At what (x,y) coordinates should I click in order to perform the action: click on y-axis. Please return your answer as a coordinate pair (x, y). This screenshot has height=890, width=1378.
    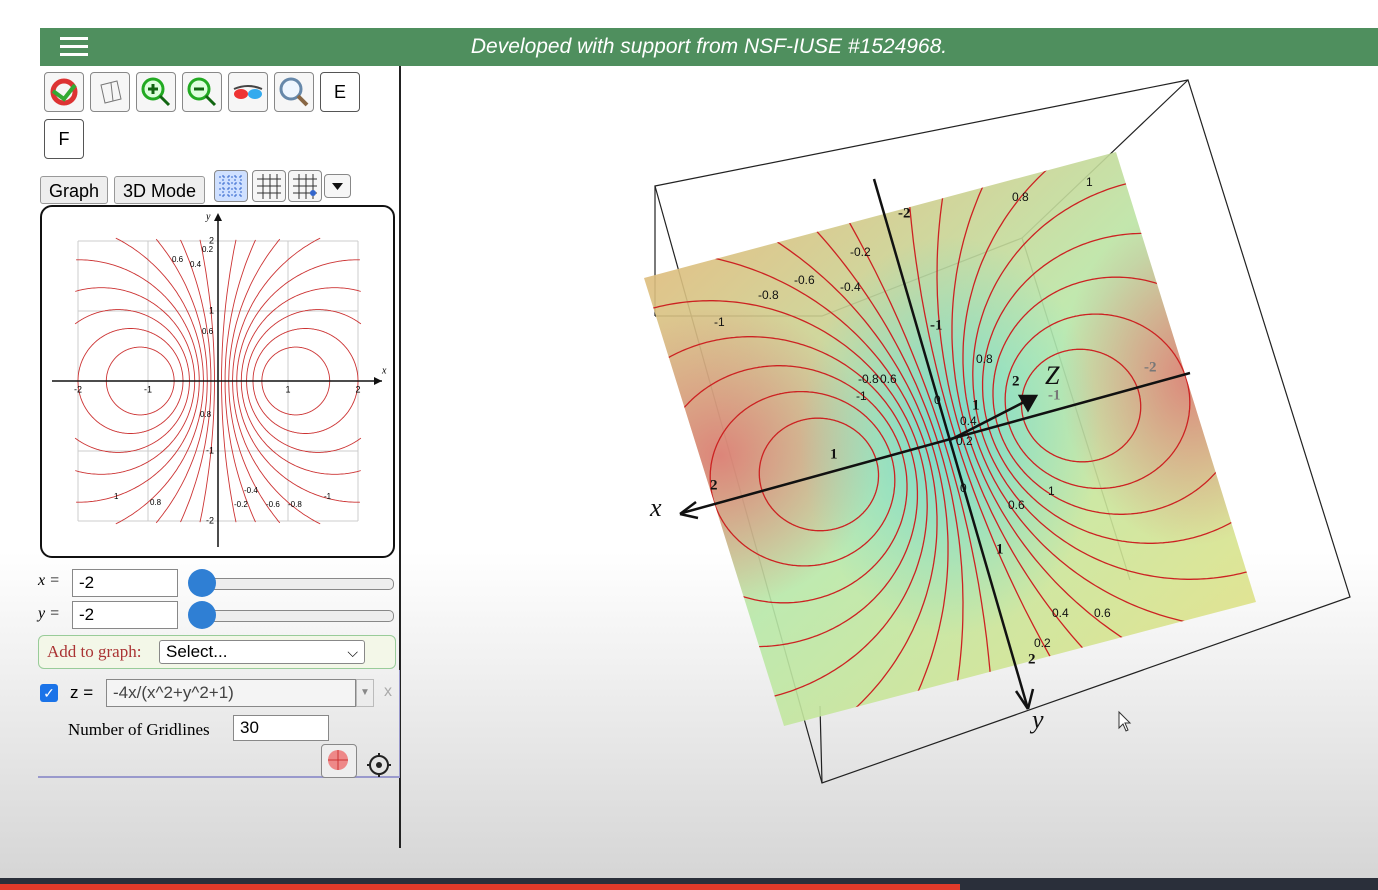
    Looking at the image, I should click on (951, 444).